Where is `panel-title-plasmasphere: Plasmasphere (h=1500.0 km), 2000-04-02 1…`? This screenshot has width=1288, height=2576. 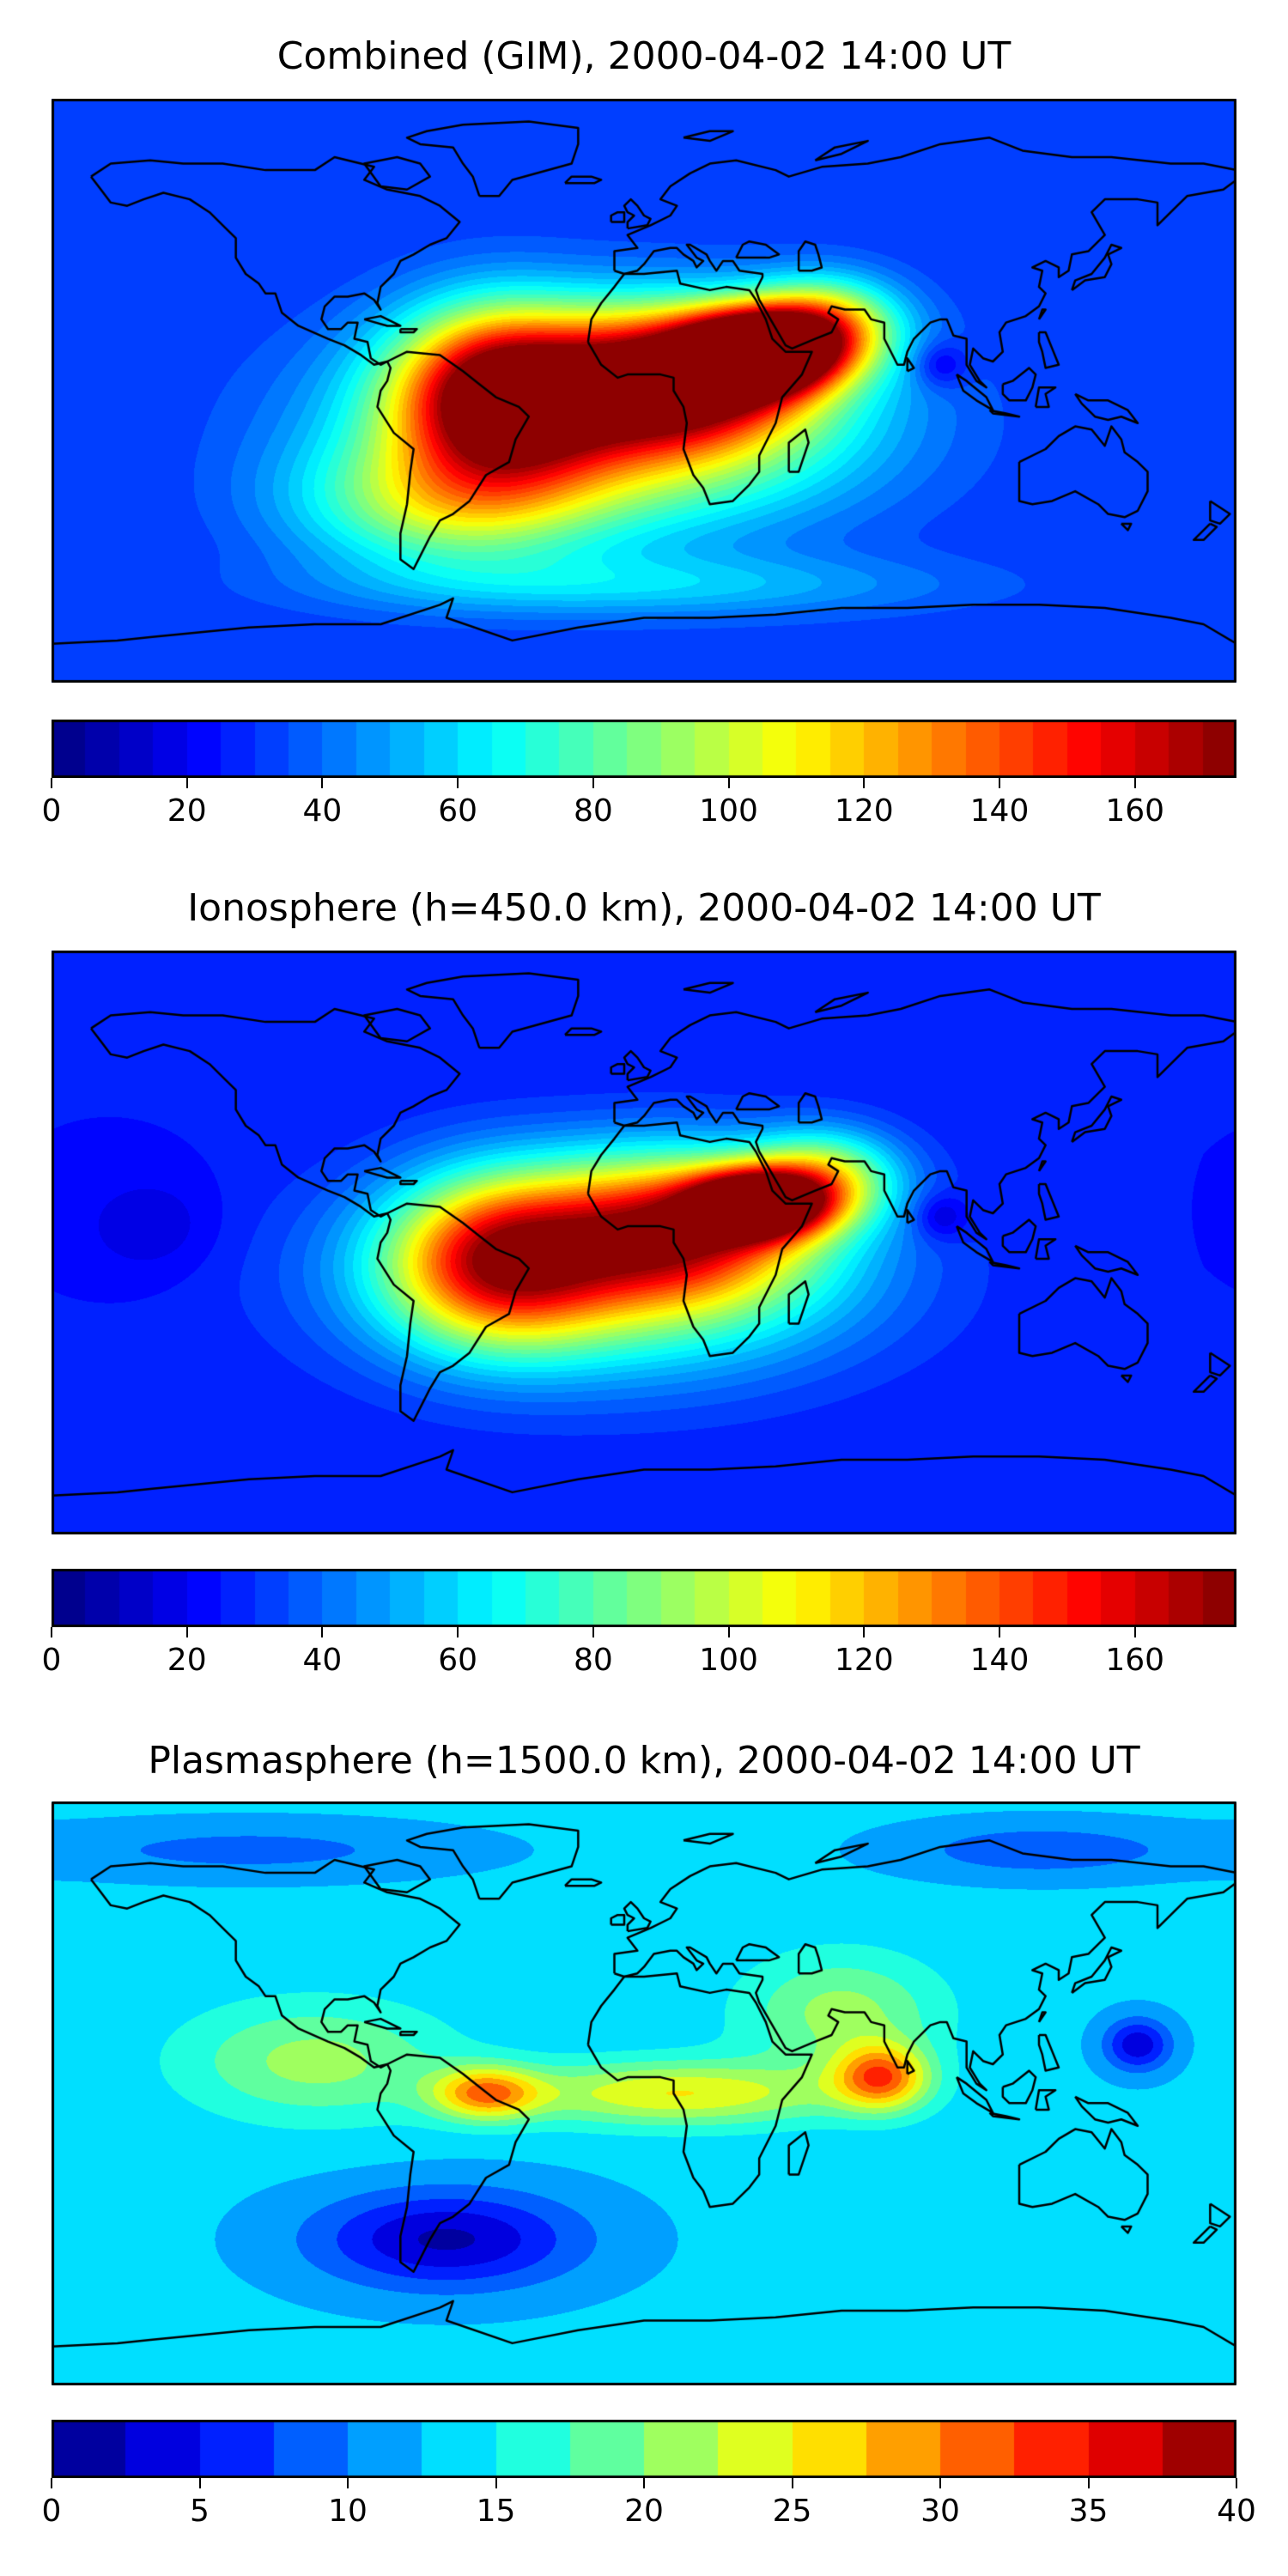
panel-title-plasmasphere: Plasmasphere (h=1500.0 km), 2000-04-02 1… is located at coordinates (644, 1761).